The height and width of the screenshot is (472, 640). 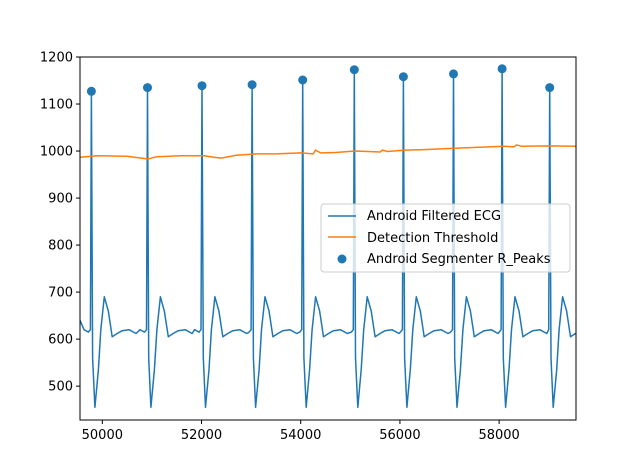 I want to click on x-tick-label: 58000, so click(x=498, y=435).